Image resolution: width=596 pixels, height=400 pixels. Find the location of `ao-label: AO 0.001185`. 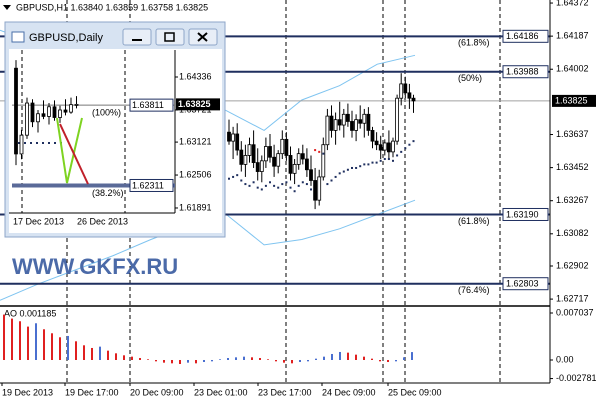

ao-label: AO 0.001185 is located at coordinates (30, 313).